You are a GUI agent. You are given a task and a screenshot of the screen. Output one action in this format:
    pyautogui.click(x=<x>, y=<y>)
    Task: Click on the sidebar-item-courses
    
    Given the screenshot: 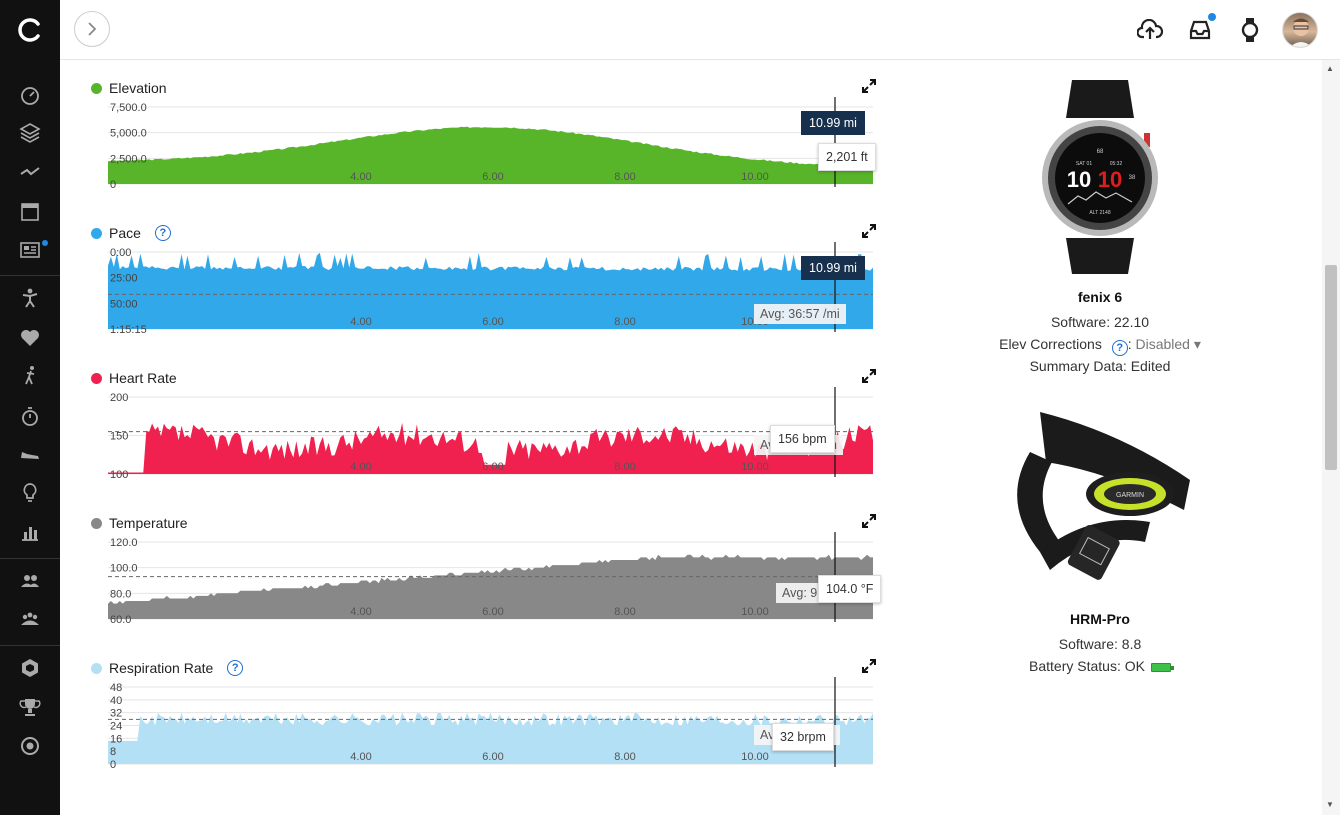 What is the action you would take?
    pyautogui.click(x=30, y=746)
    